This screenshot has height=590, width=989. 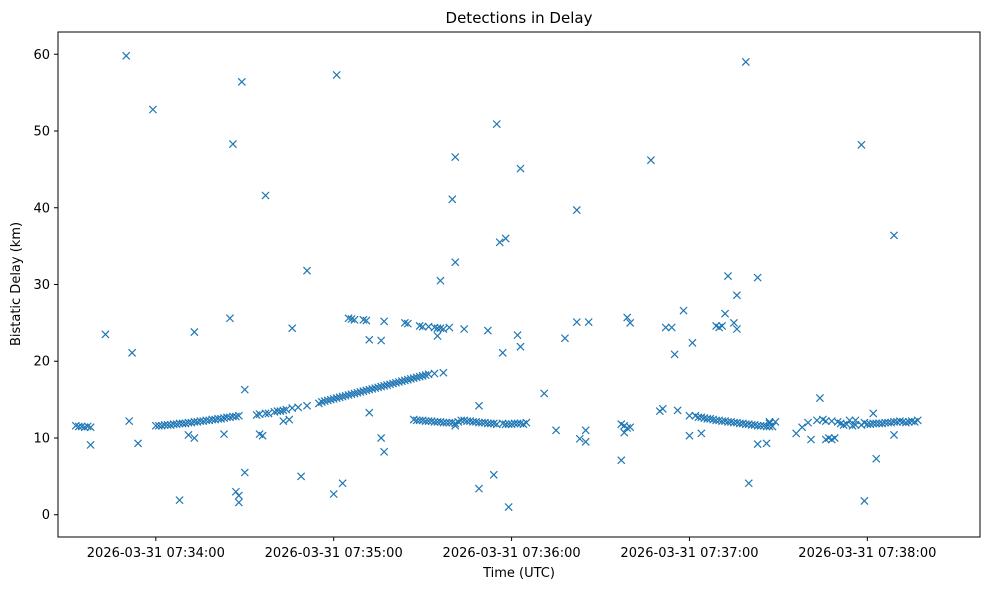 I want to click on x-axis-label: Time (UTC), so click(x=518, y=573).